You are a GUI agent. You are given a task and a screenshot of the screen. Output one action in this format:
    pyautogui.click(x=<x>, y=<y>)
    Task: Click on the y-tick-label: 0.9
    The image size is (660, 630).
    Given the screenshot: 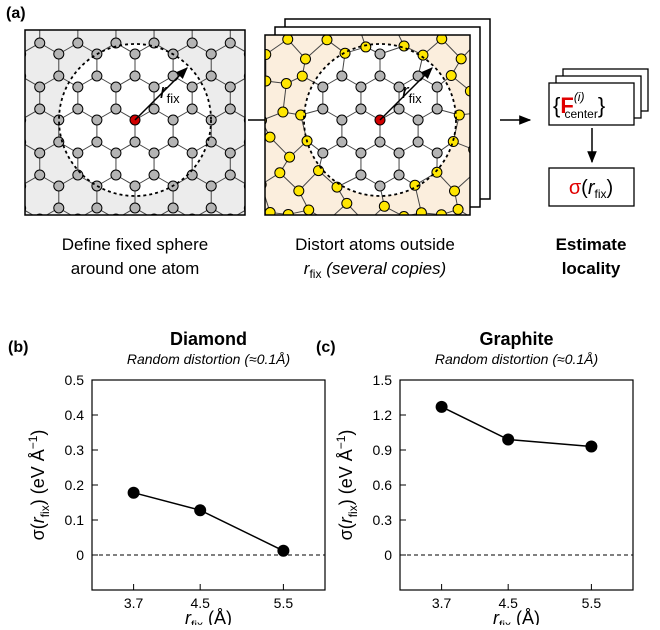 What is the action you would take?
    pyautogui.click(x=383, y=450)
    